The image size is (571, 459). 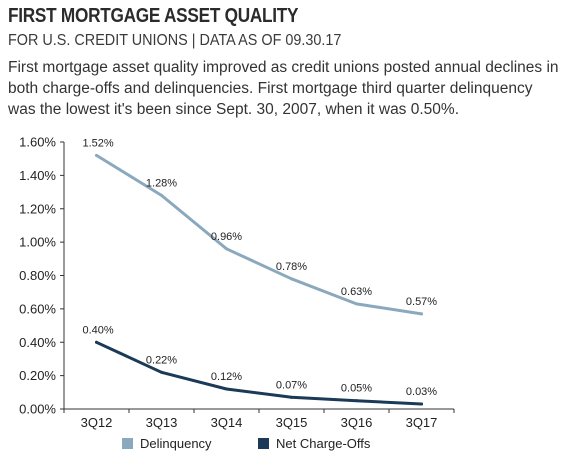 I want to click on data-label: 0.96%, so click(x=226, y=237).